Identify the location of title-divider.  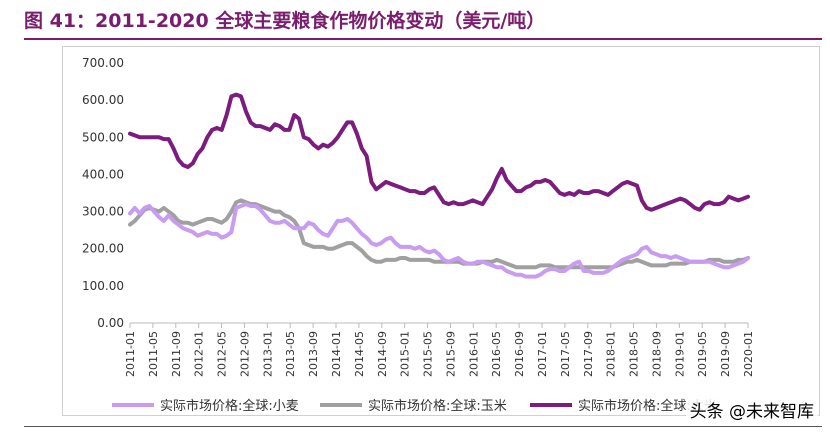
(423, 39).